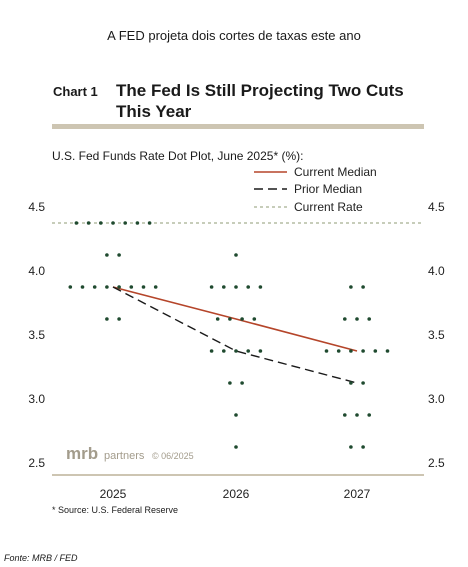 The height and width of the screenshot is (567, 468). I want to click on legend-label: Prior Median, so click(328, 189).